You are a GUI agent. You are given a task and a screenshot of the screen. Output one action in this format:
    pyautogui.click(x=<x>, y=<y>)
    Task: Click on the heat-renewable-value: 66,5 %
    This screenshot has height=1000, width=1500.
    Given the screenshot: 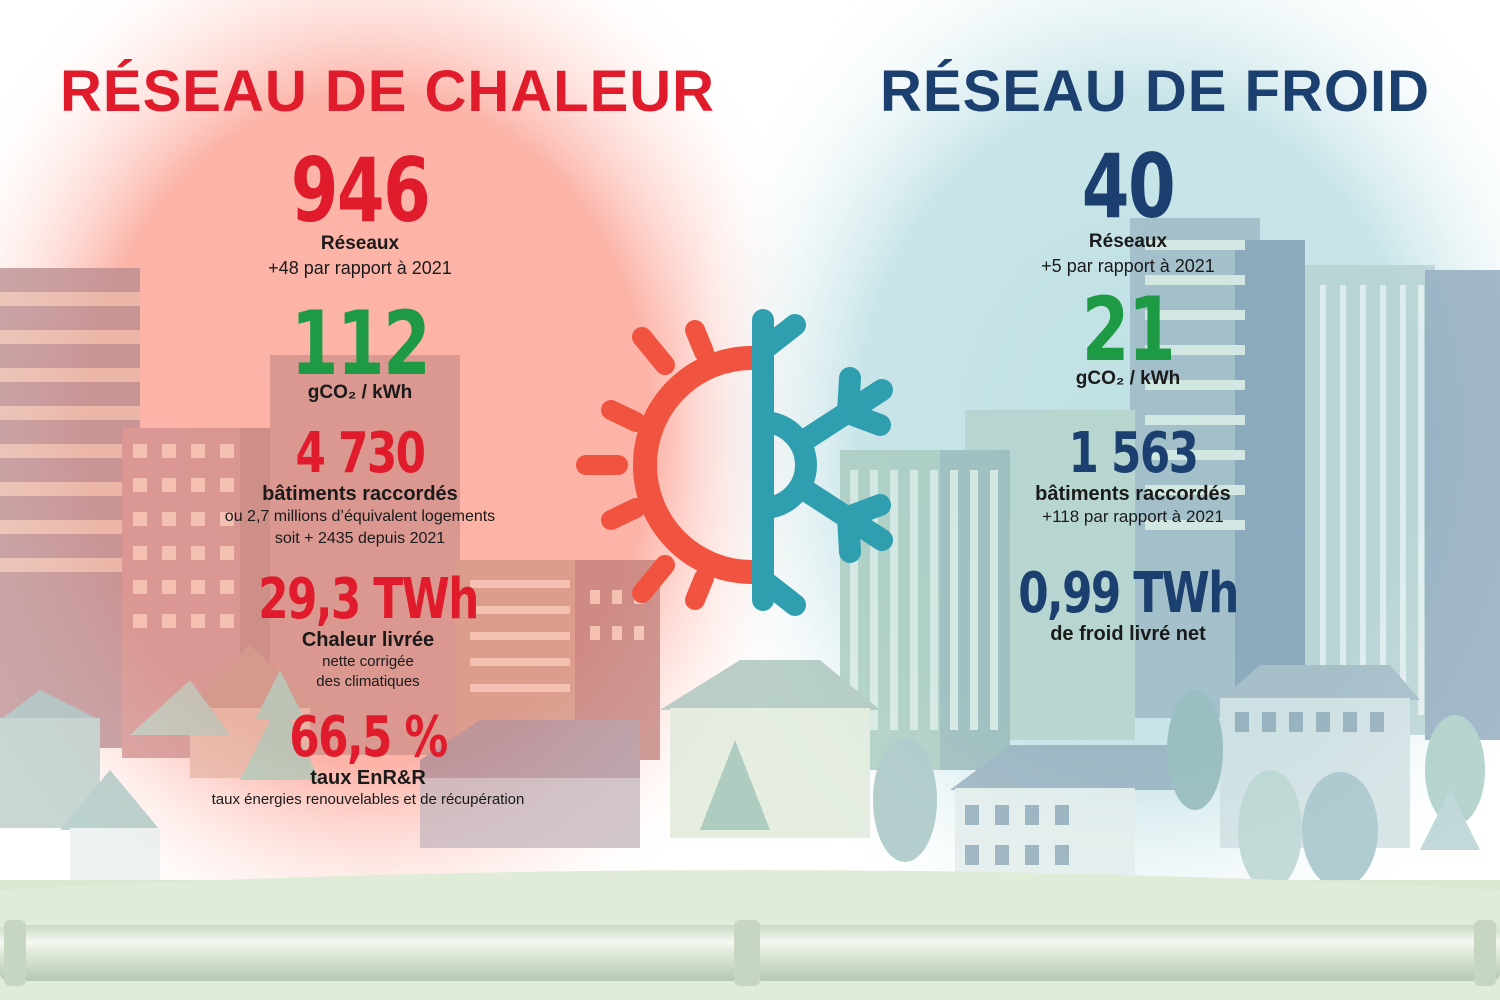 What is the action you would take?
    pyautogui.click(x=368, y=737)
    